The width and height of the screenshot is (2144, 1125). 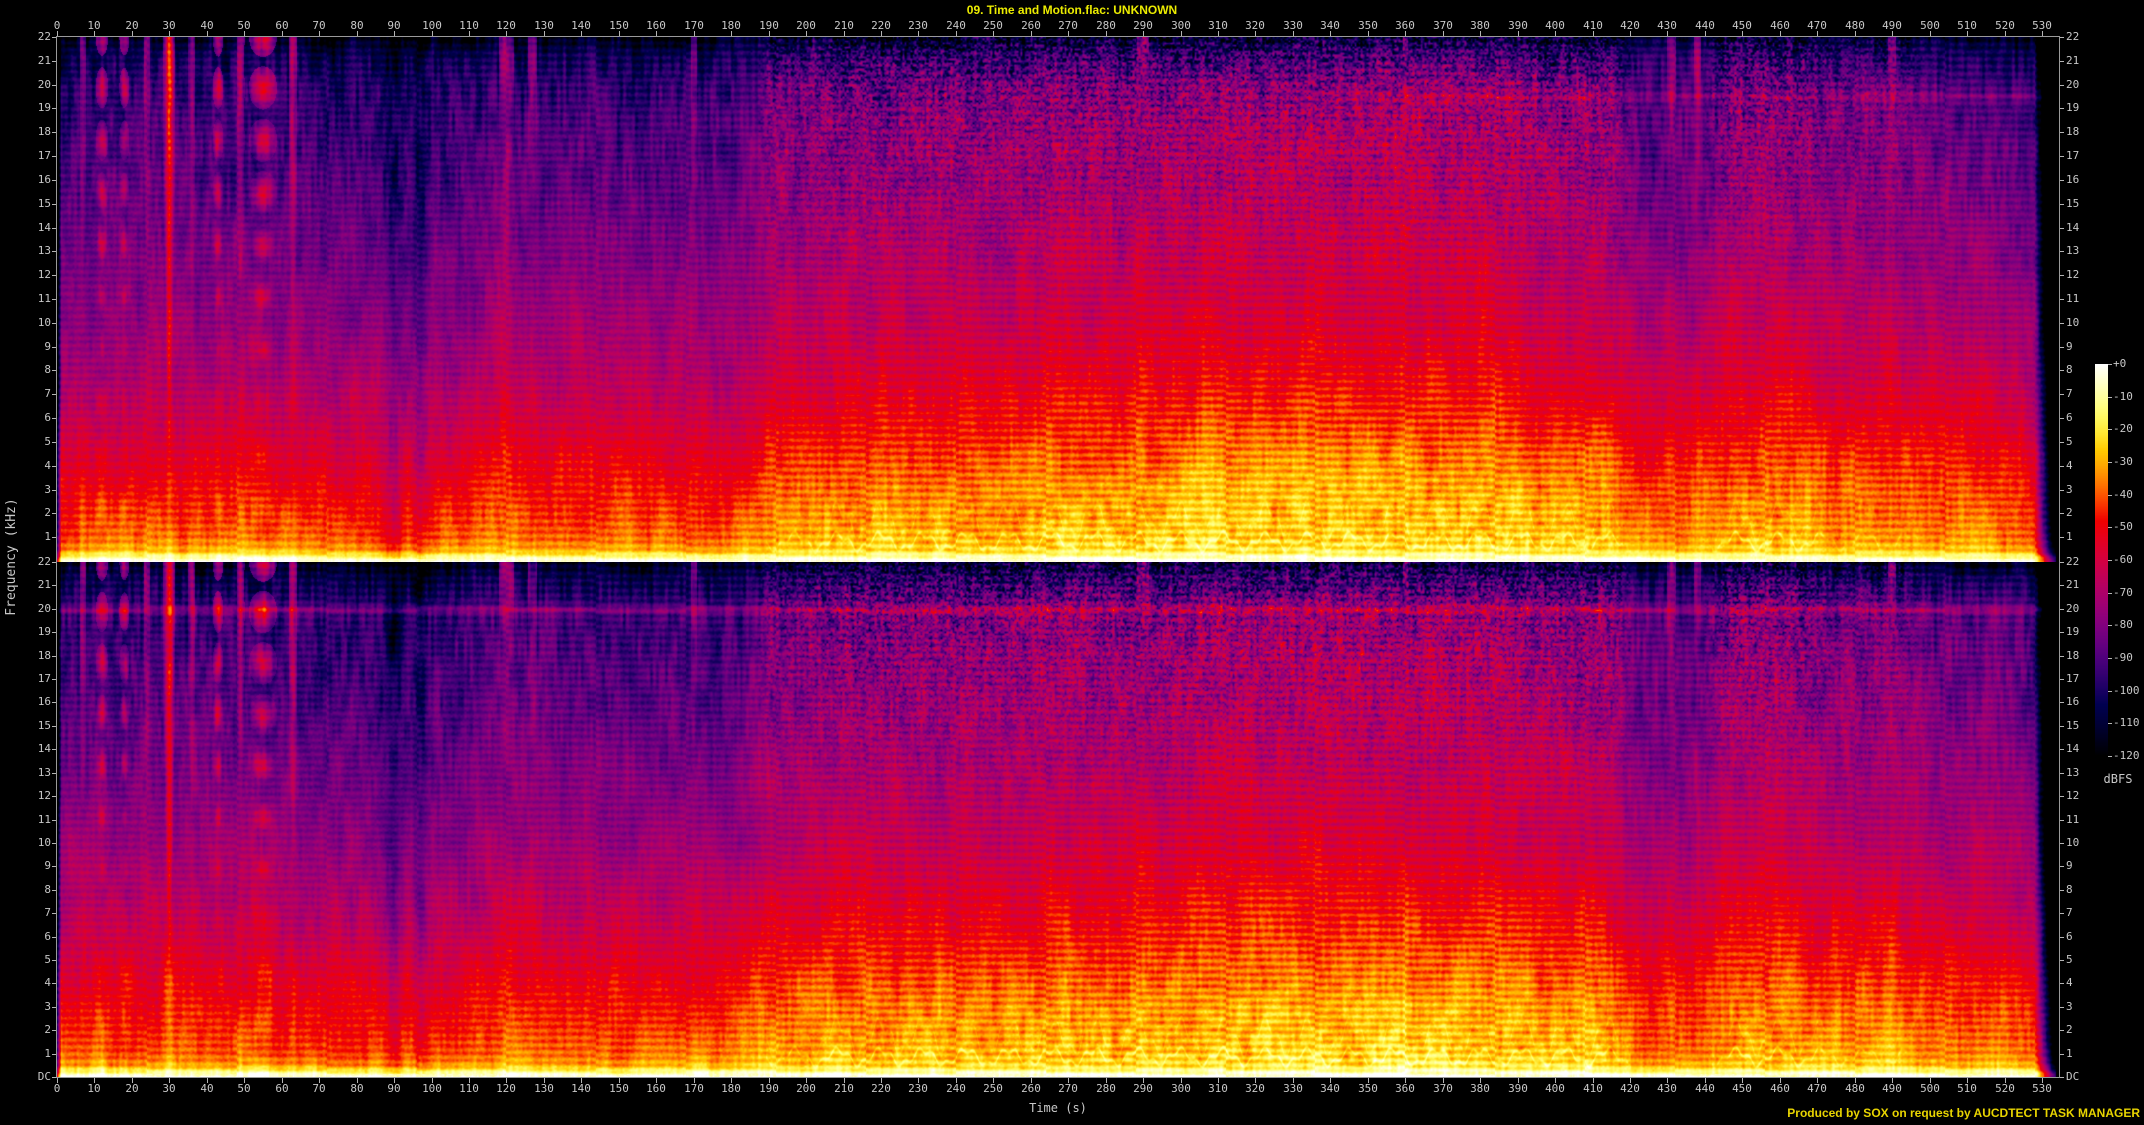 What do you see at coordinates (2073, 131) in the screenshot?
I see `freq-tick-label-right: 18` at bounding box center [2073, 131].